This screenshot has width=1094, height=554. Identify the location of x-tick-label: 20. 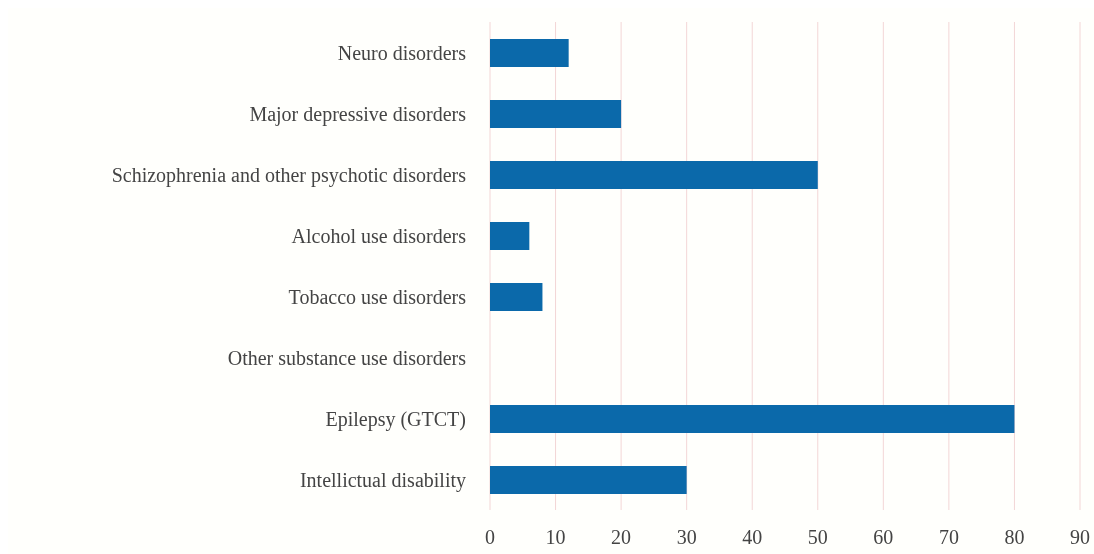
(621, 537).